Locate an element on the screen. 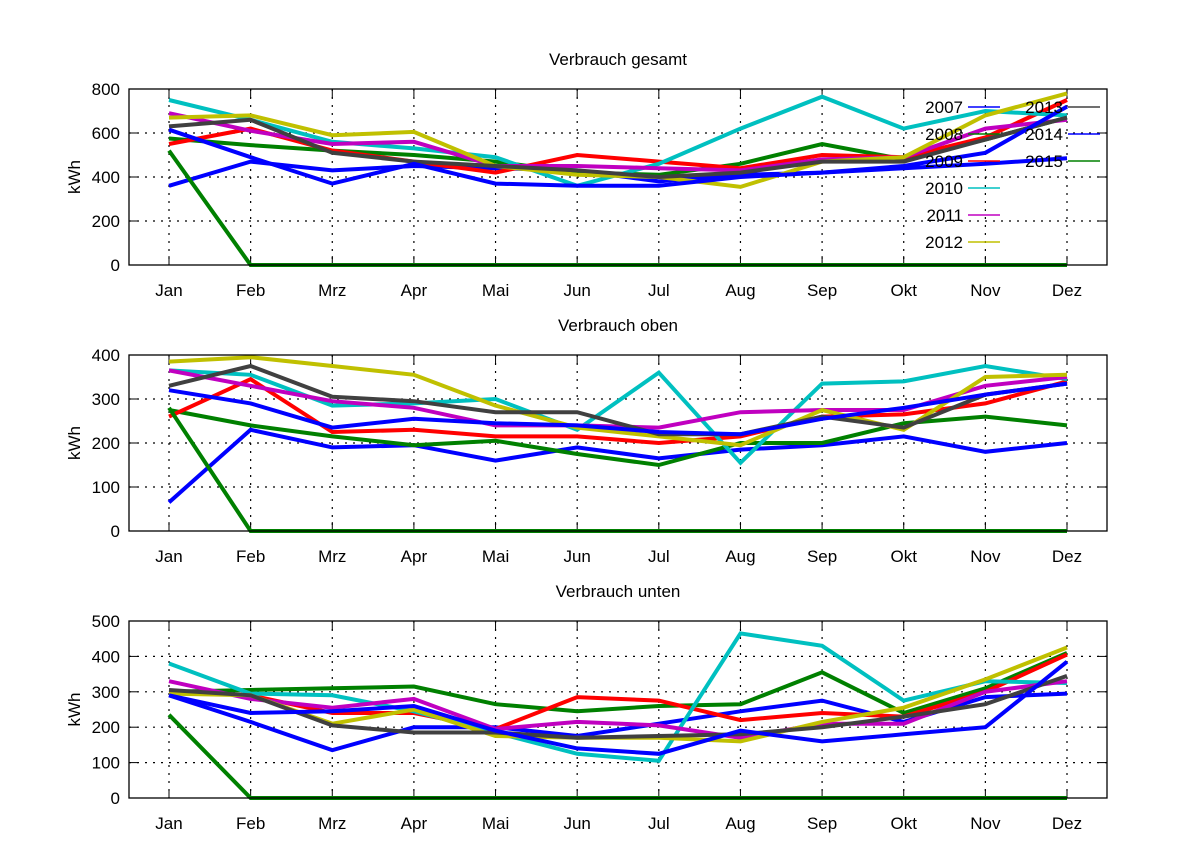 This screenshot has height=858, width=1200. series-line-2008 is located at coordinates (618, 683).